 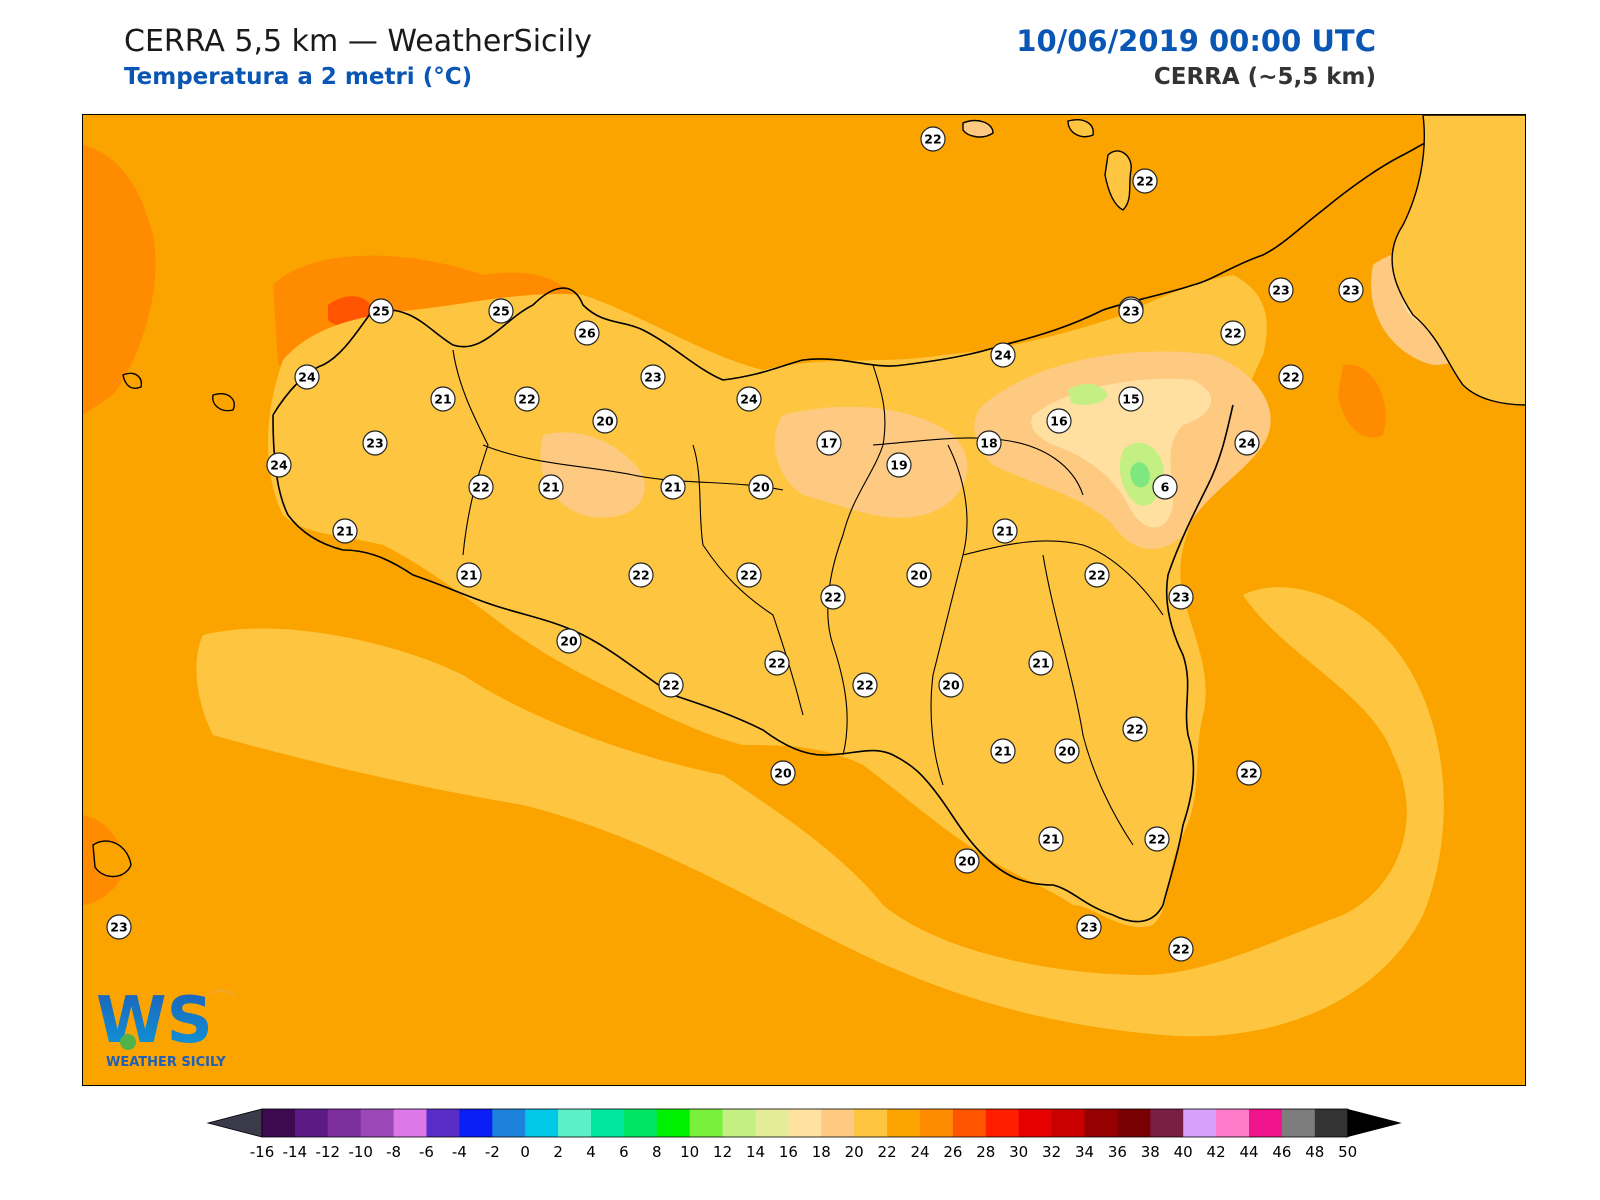 I want to click on station-marker: 26, so click(x=587, y=333).